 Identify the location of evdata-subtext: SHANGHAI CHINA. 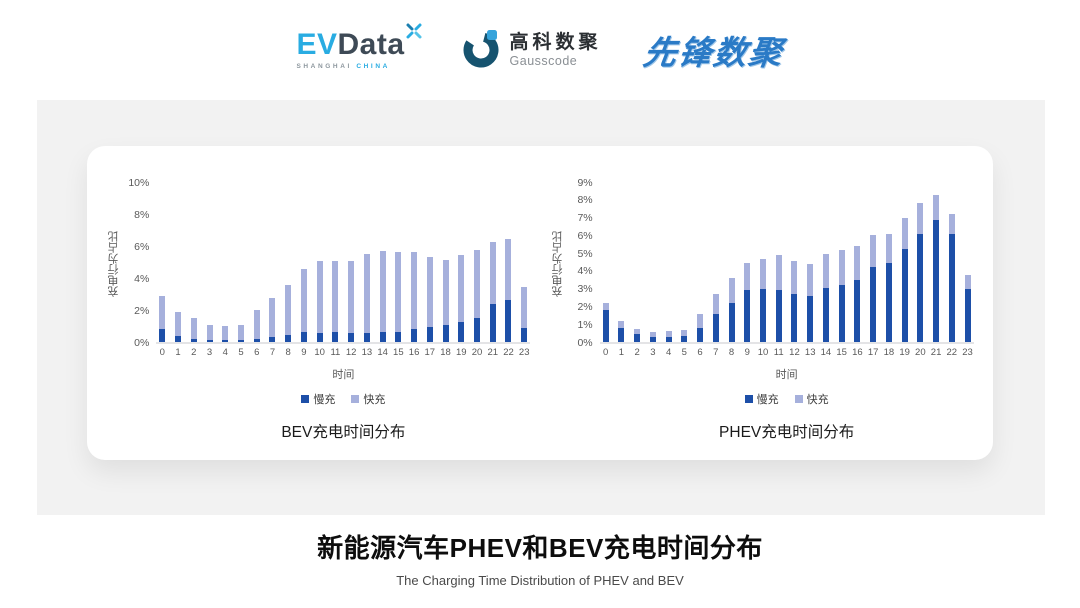
(350, 66).